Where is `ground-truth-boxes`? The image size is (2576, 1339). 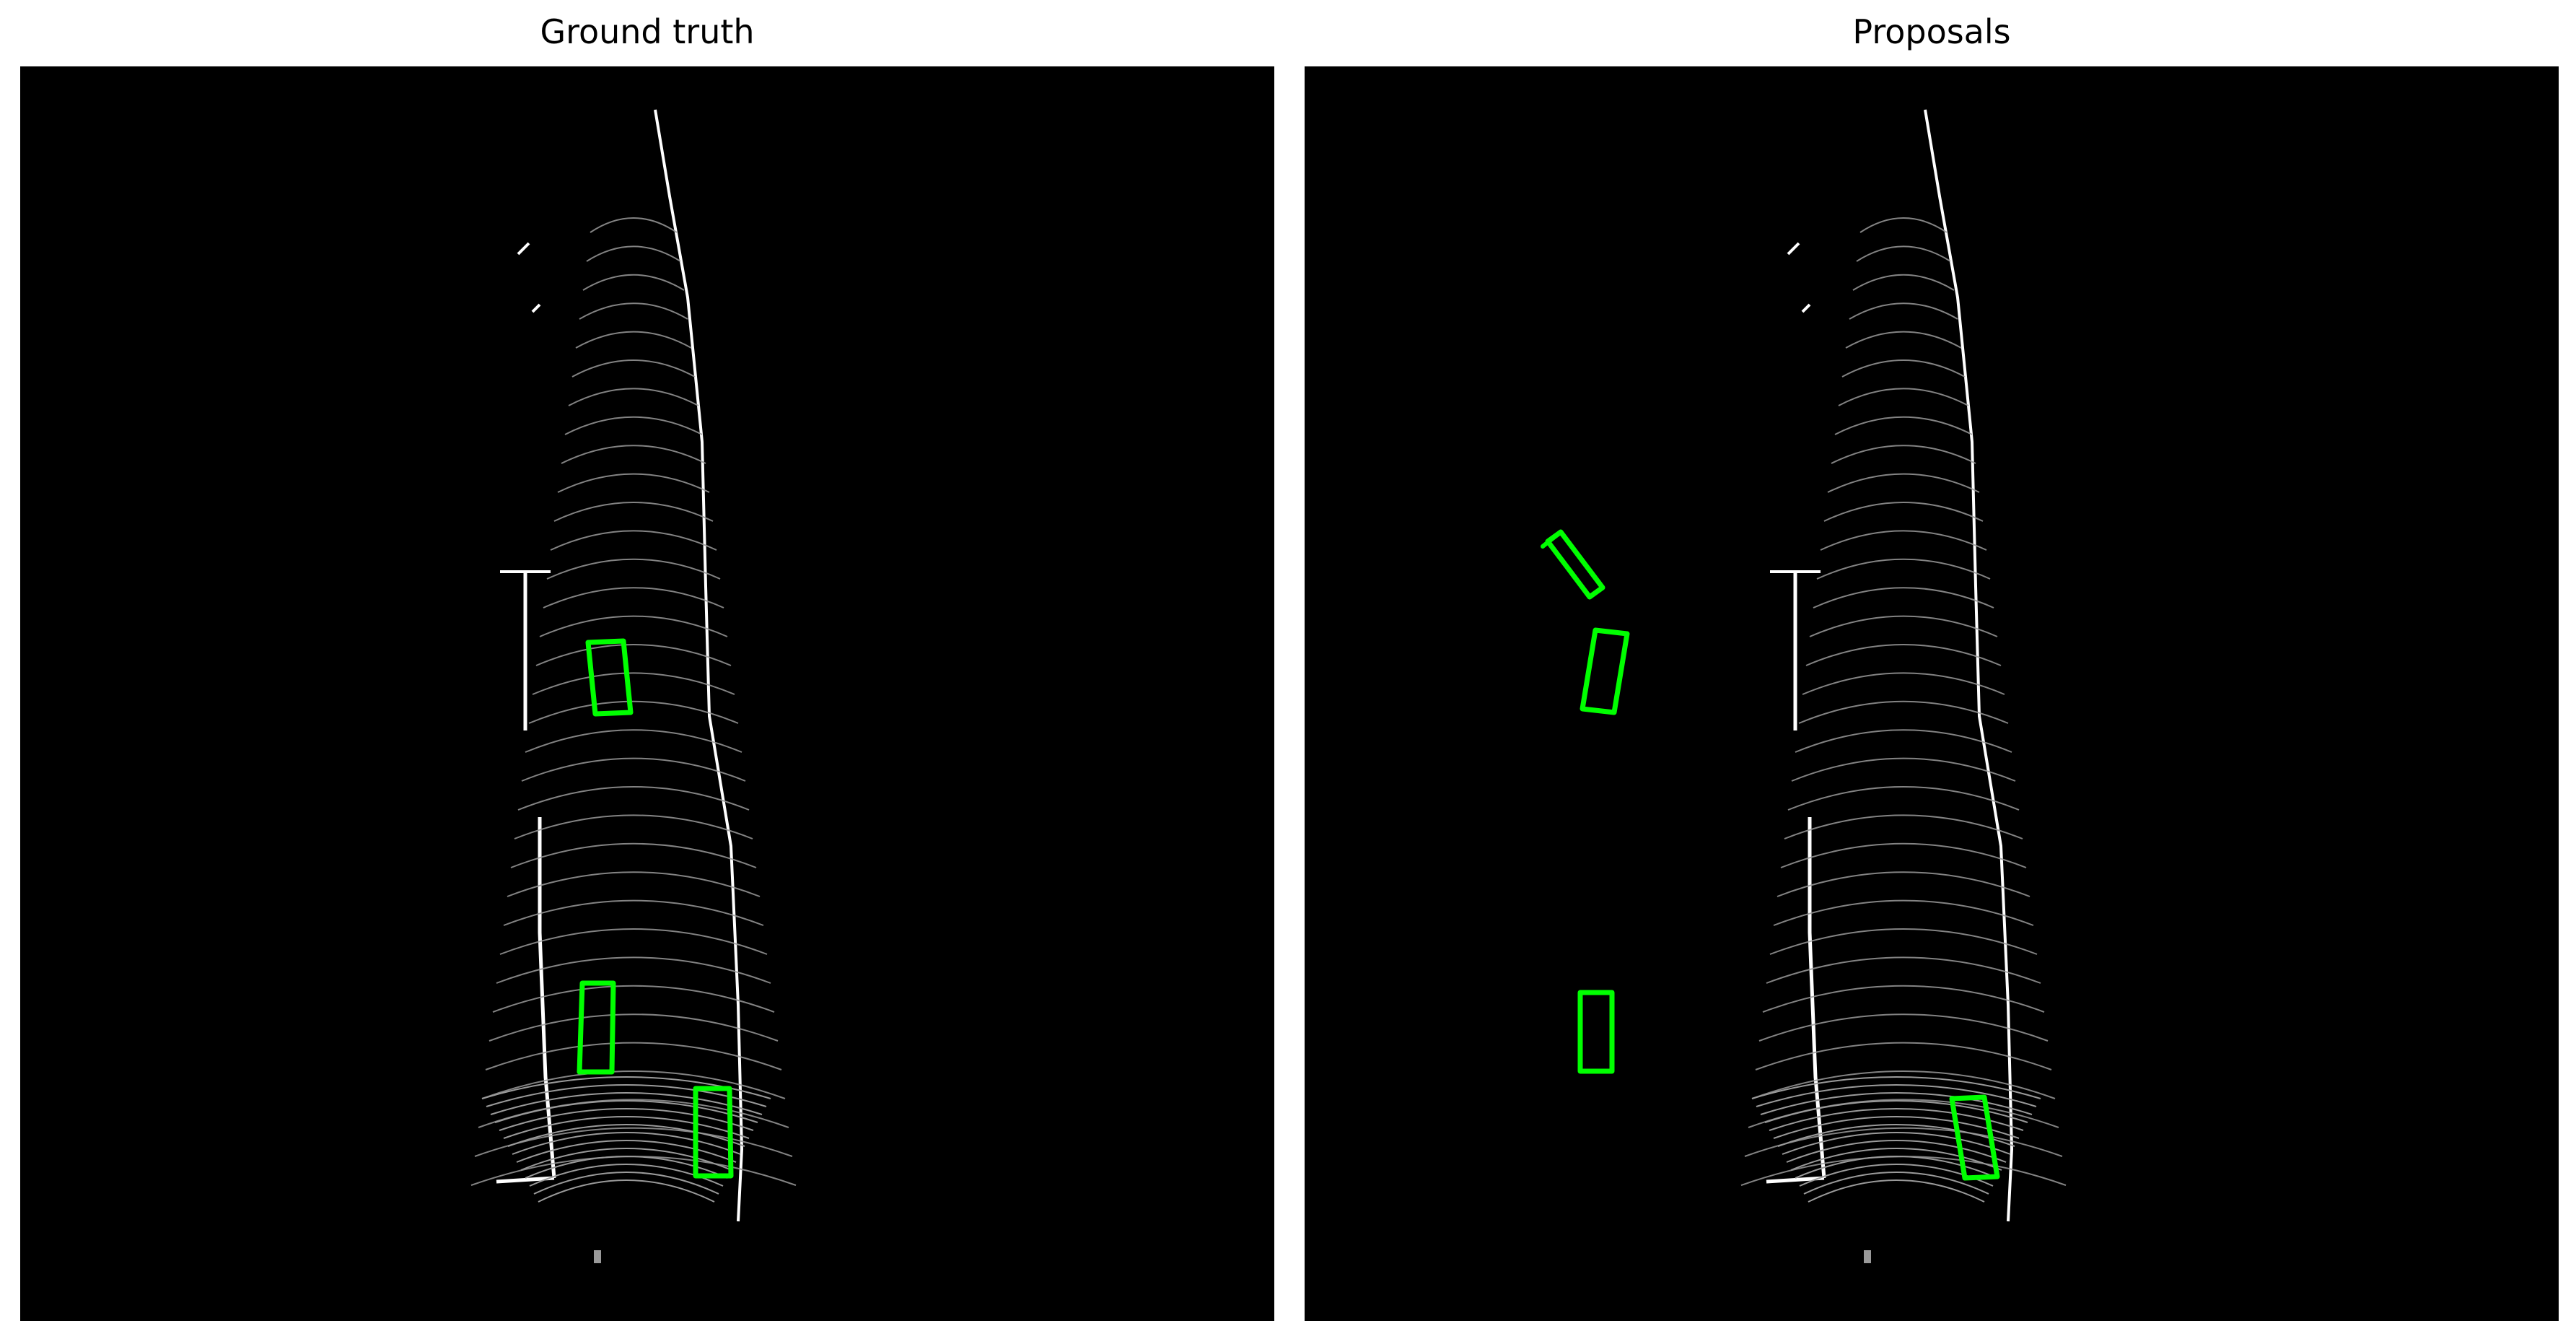 ground-truth-boxes is located at coordinates (655, 909).